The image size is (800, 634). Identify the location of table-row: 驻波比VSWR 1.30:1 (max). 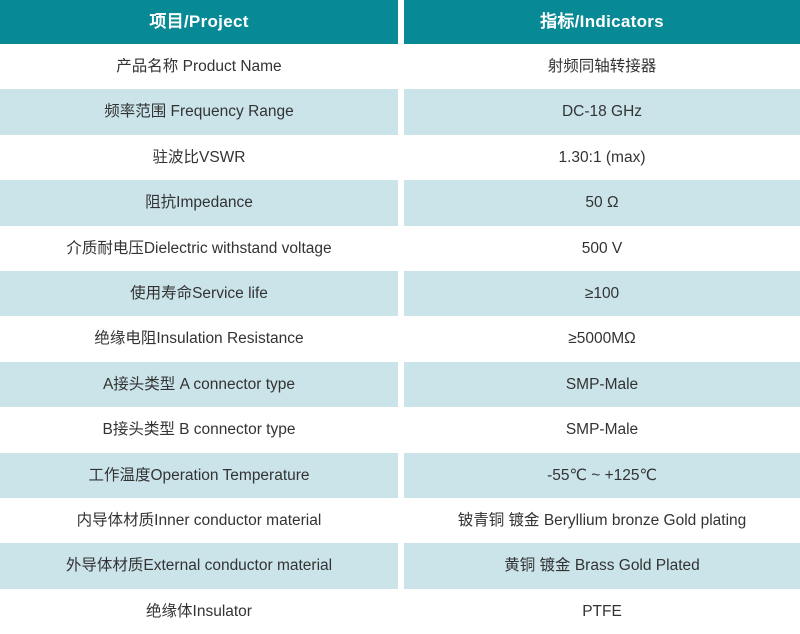
(400, 157).